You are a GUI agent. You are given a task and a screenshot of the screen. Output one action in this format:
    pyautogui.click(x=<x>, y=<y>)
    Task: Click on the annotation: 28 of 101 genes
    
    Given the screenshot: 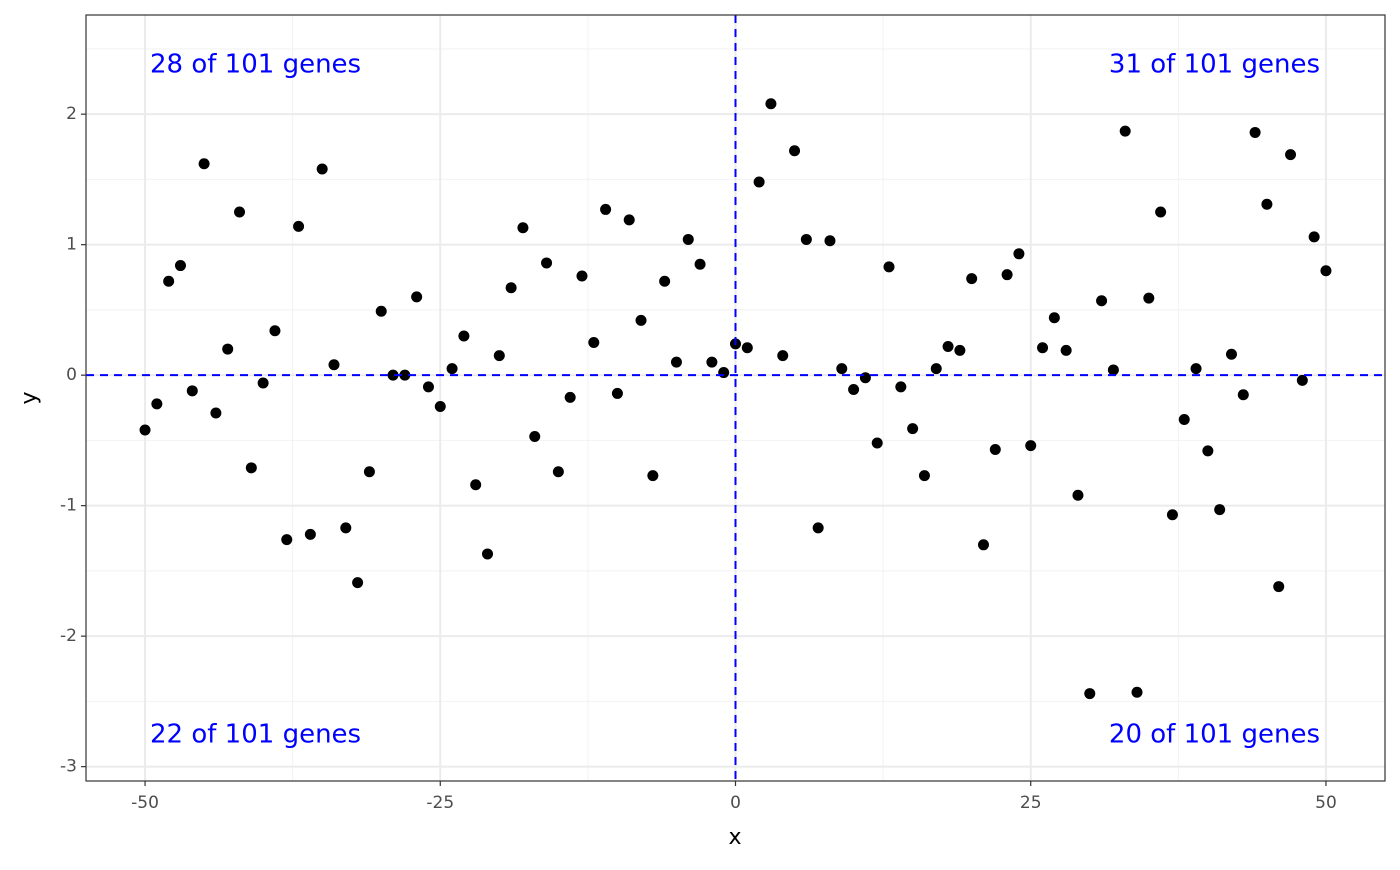 What is the action you would take?
    pyautogui.click(x=255, y=65)
    